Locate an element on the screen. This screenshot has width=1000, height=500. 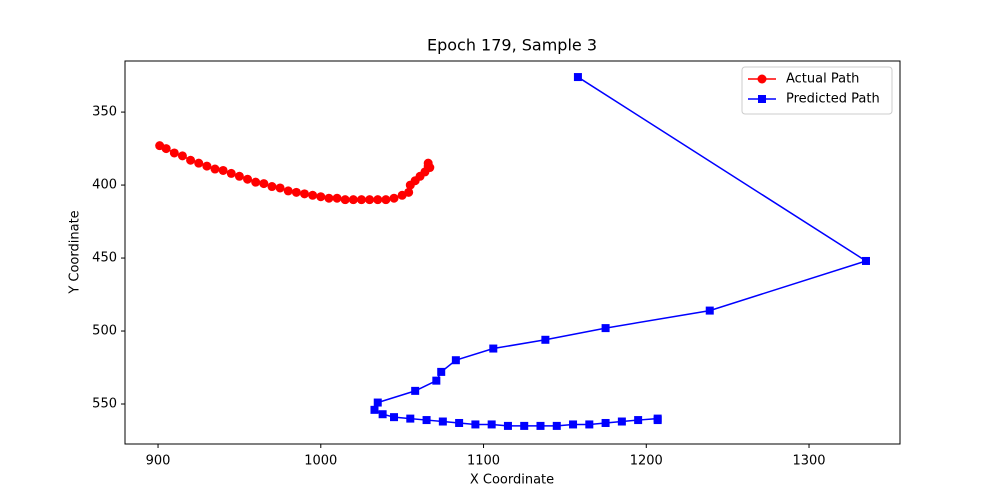
x-tick-label: 900 is located at coordinates (158, 461).